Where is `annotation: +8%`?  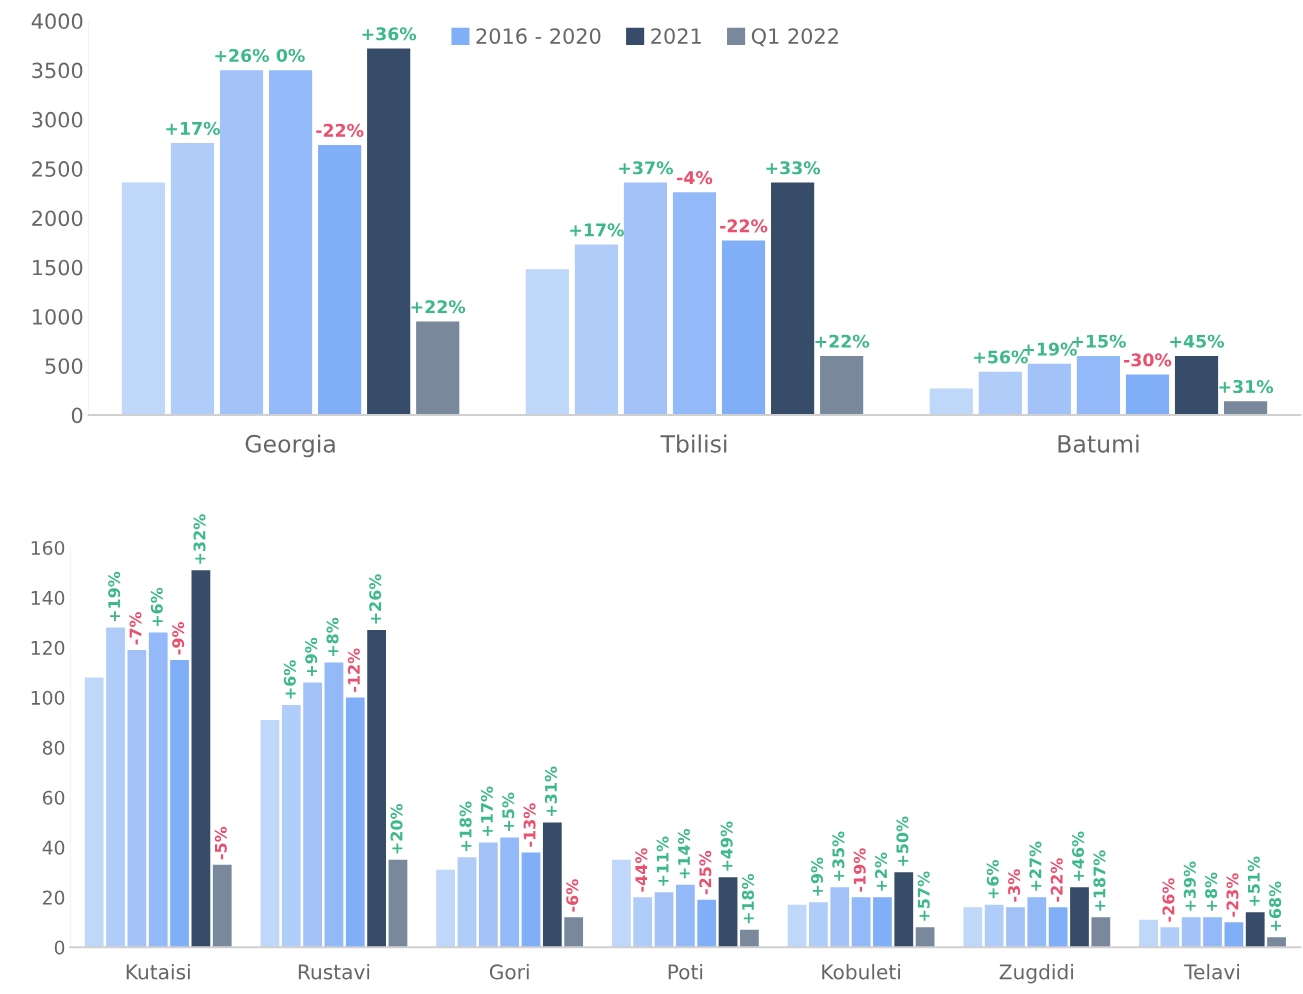
annotation: +8% is located at coordinates (1211, 891).